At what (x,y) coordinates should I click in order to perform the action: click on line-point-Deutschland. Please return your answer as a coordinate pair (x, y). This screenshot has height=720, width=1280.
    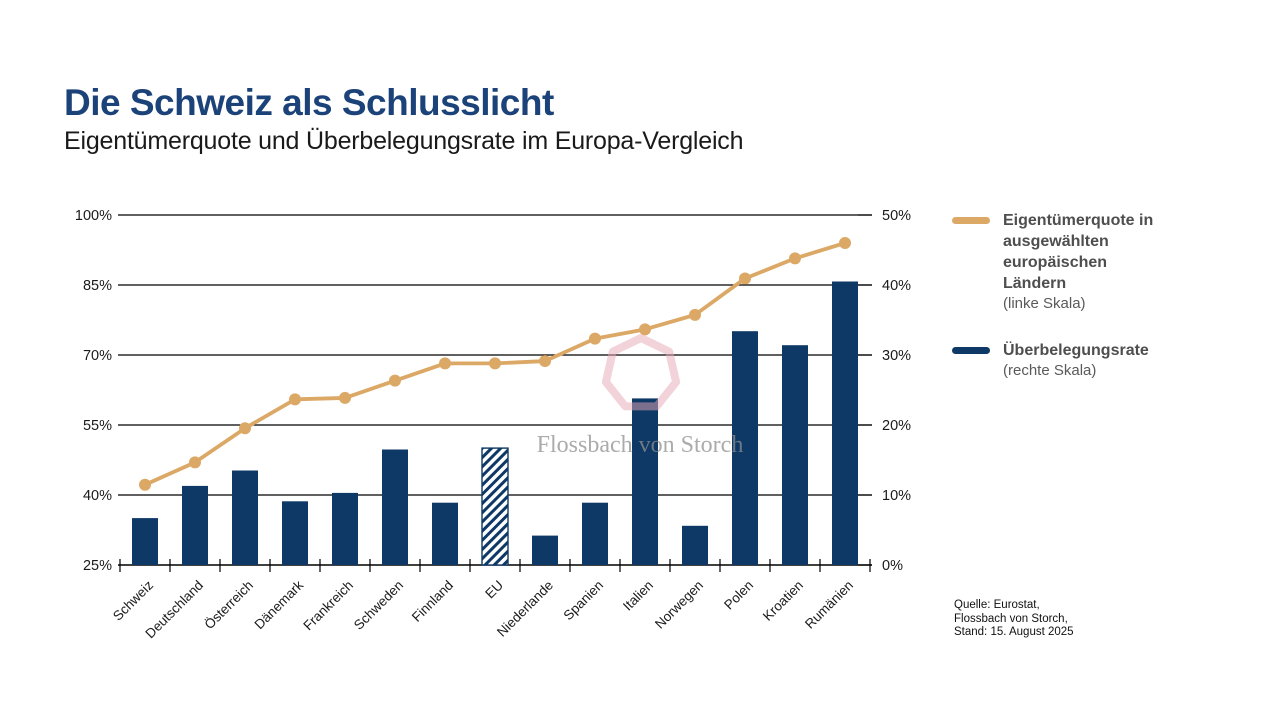
    Looking at the image, I should click on (195, 462).